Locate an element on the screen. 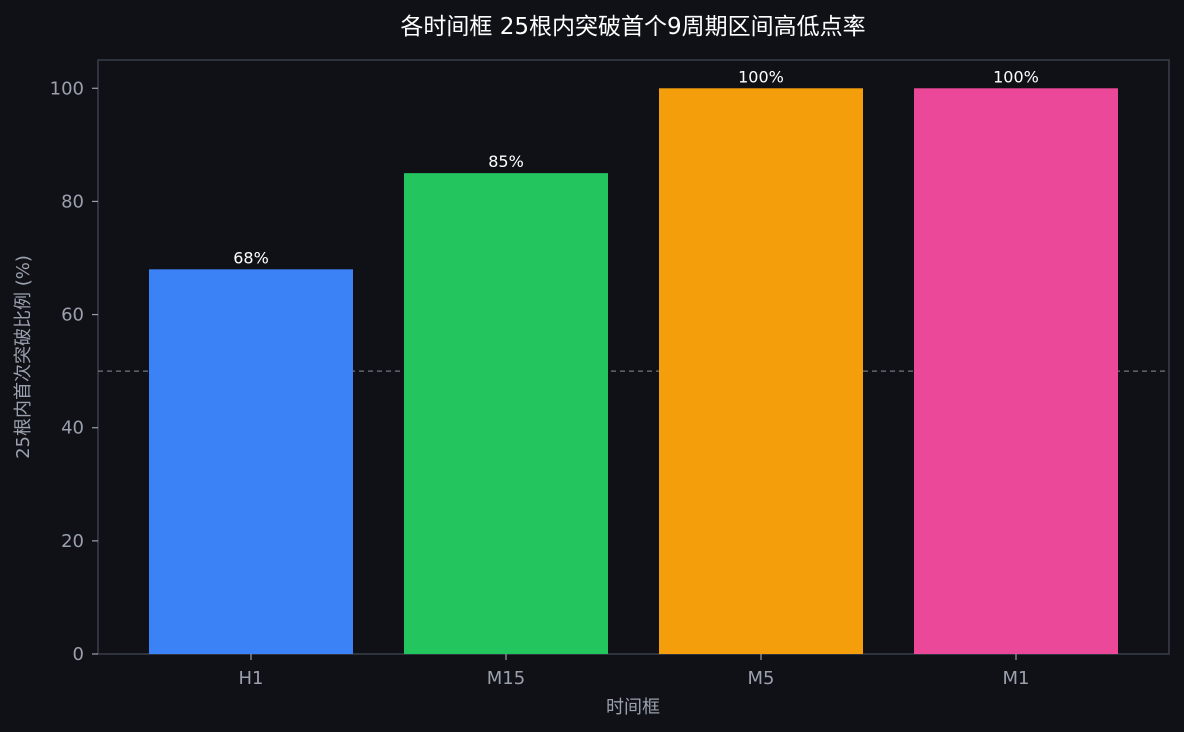 This screenshot has height=732, width=1184. x-axis: H1 M15 M5 M1 is located at coordinates (634, 671).